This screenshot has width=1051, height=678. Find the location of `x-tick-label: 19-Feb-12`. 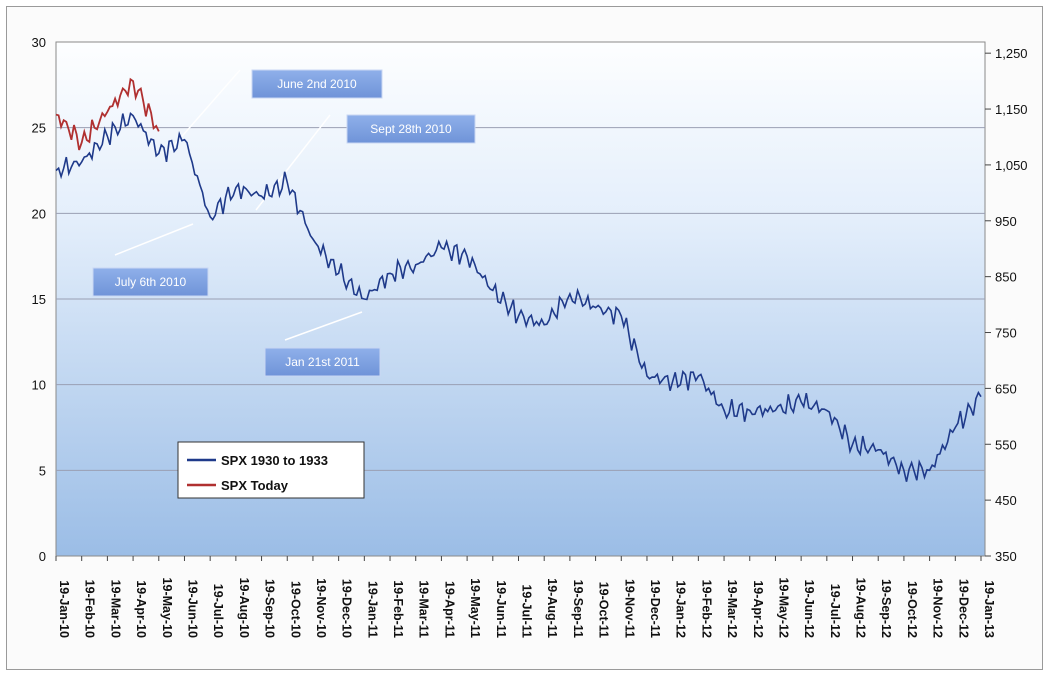

x-tick-label: 19-Feb-12 is located at coordinates (706, 609).